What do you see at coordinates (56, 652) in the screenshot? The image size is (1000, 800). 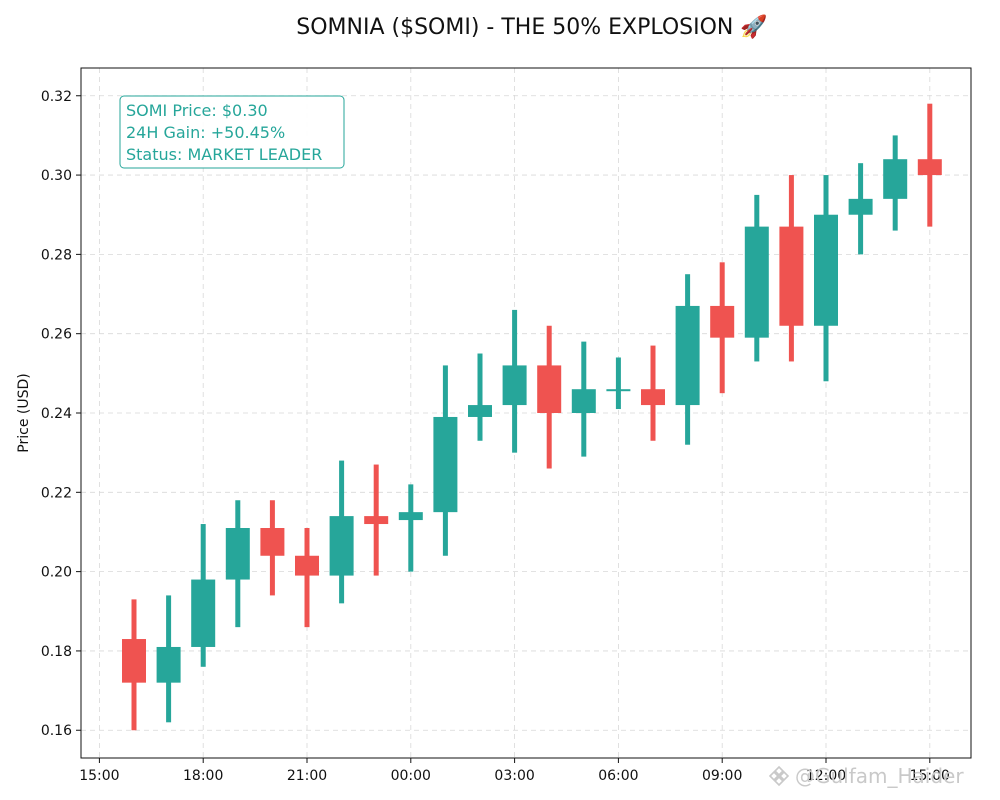 I see `y-tick-label: 0.18` at bounding box center [56, 652].